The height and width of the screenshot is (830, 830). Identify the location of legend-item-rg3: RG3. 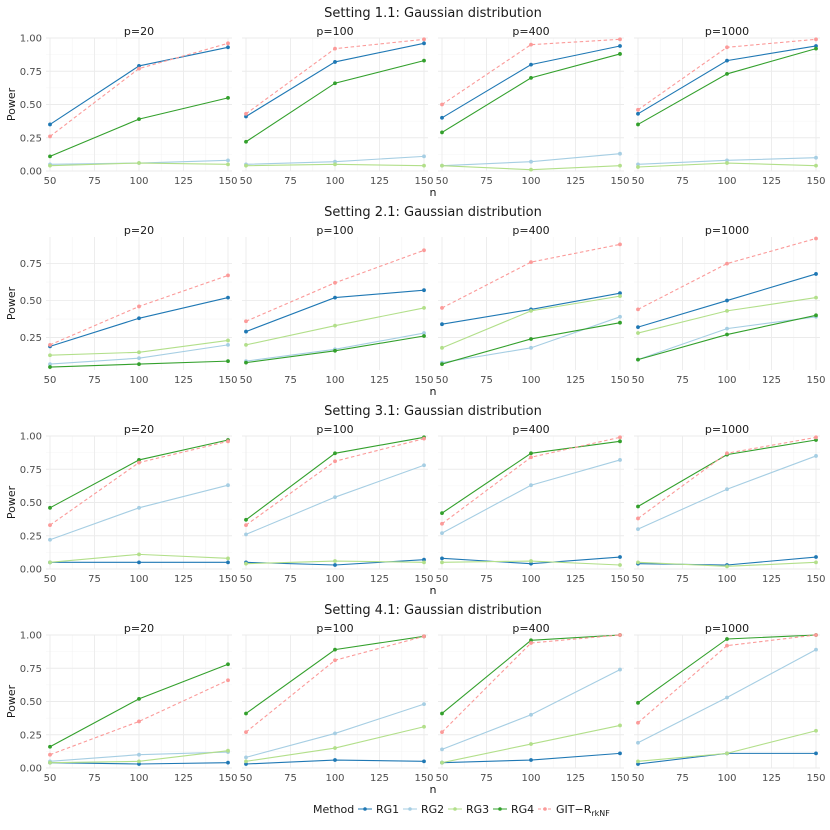
(468, 809).